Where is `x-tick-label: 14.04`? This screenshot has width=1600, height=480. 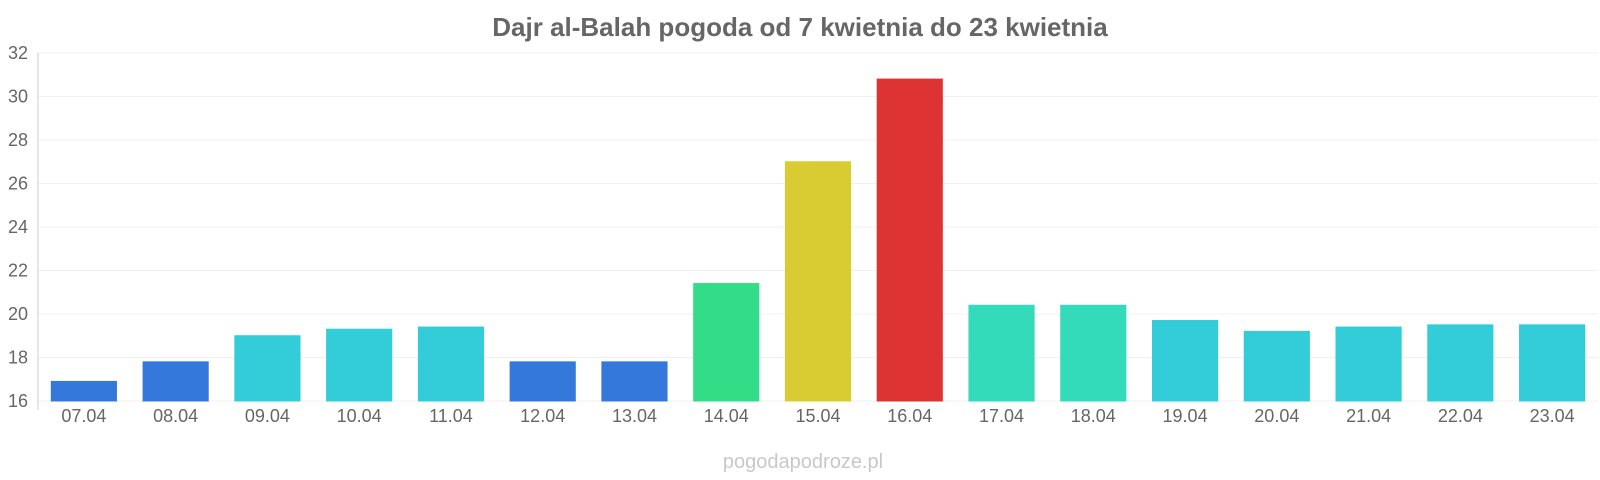 x-tick-label: 14.04 is located at coordinates (726, 416).